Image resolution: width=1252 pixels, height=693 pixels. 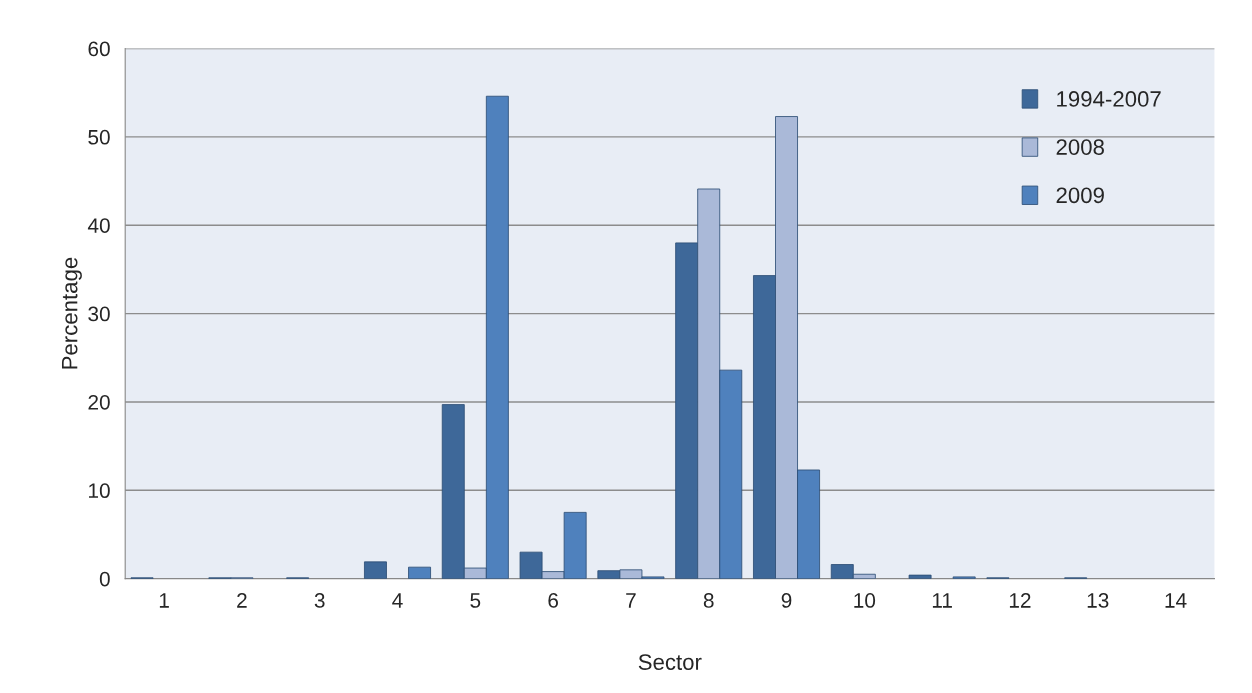 What do you see at coordinates (1080, 147) in the screenshot?
I see `legend-label: 2008` at bounding box center [1080, 147].